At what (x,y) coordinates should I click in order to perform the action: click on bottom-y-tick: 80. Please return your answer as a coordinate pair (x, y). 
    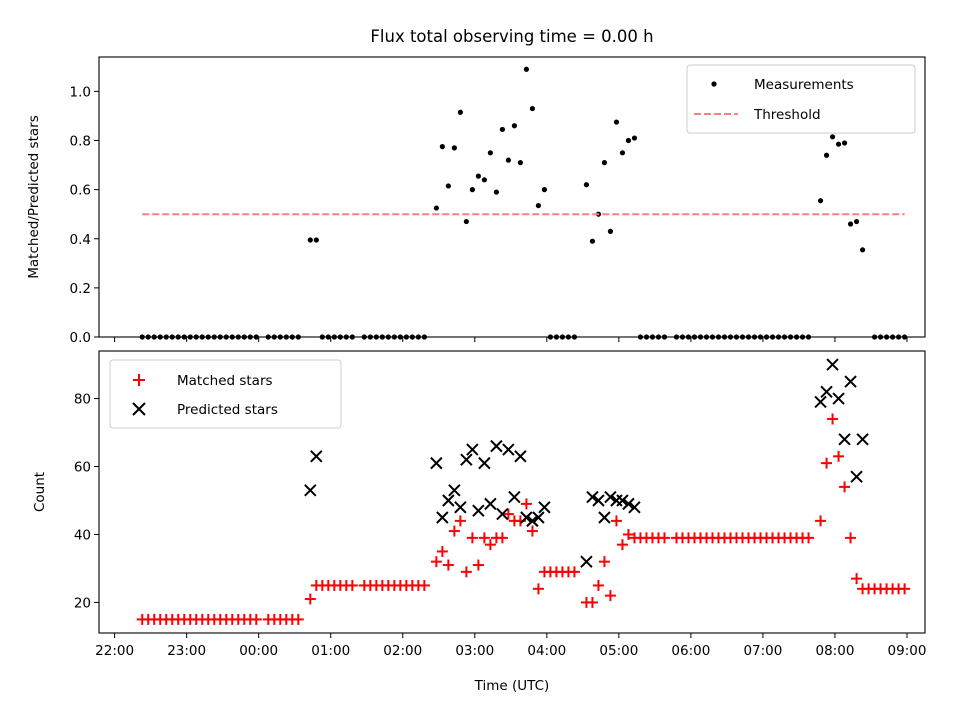
    Looking at the image, I should click on (86, 400).